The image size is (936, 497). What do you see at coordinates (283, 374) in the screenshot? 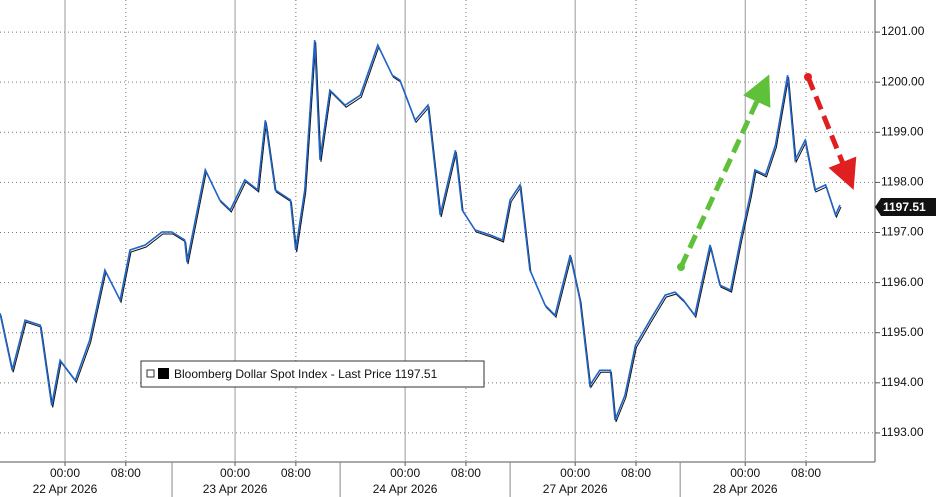
I see `legend-series-name: Bloomberg Dollar Spot Index - Last Price` at bounding box center [283, 374].